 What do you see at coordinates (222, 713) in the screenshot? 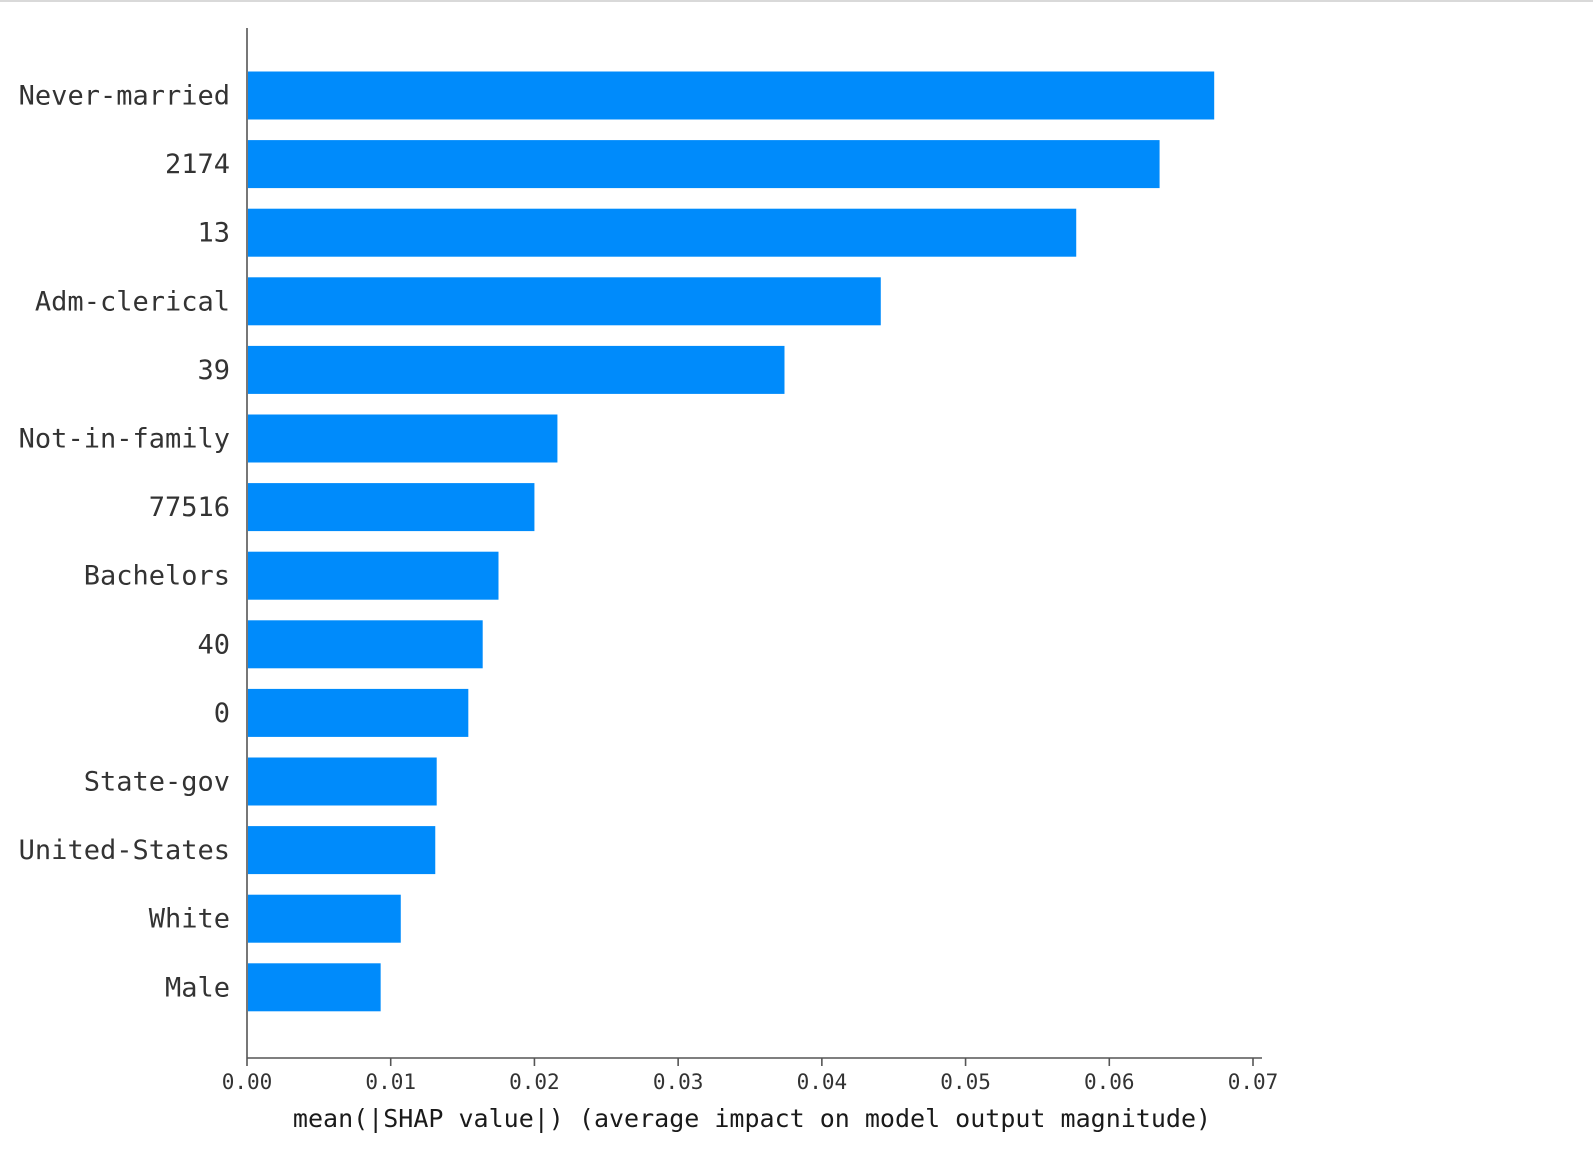
I see `y-tick-label-9: 0` at bounding box center [222, 713].